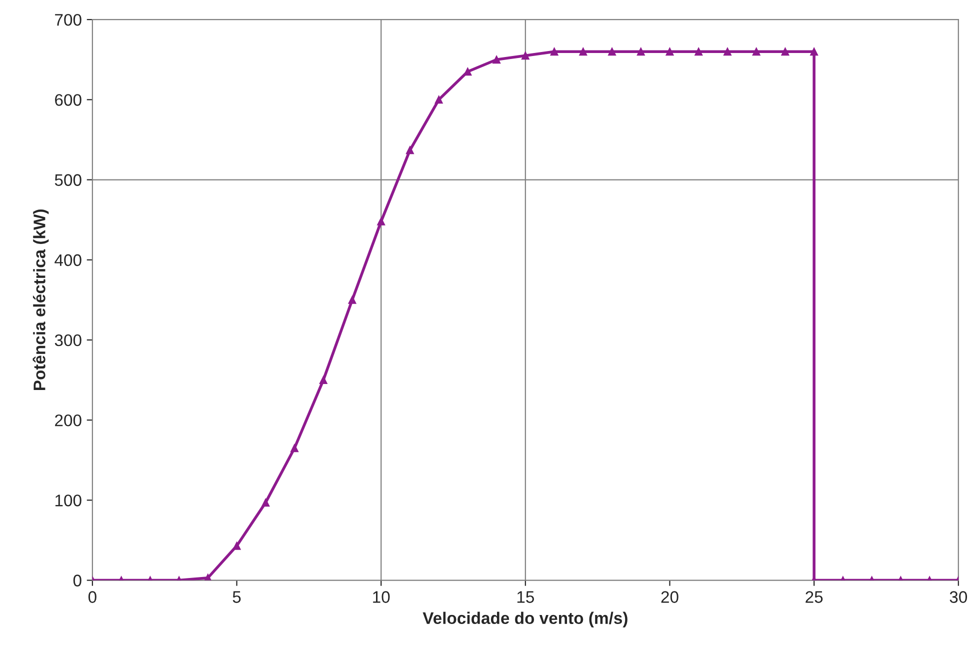 Image resolution: width=973 pixels, height=652 pixels. What do you see at coordinates (68, 500) in the screenshot?
I see `y-tick-label: 100` at bounding box center [68, 500].